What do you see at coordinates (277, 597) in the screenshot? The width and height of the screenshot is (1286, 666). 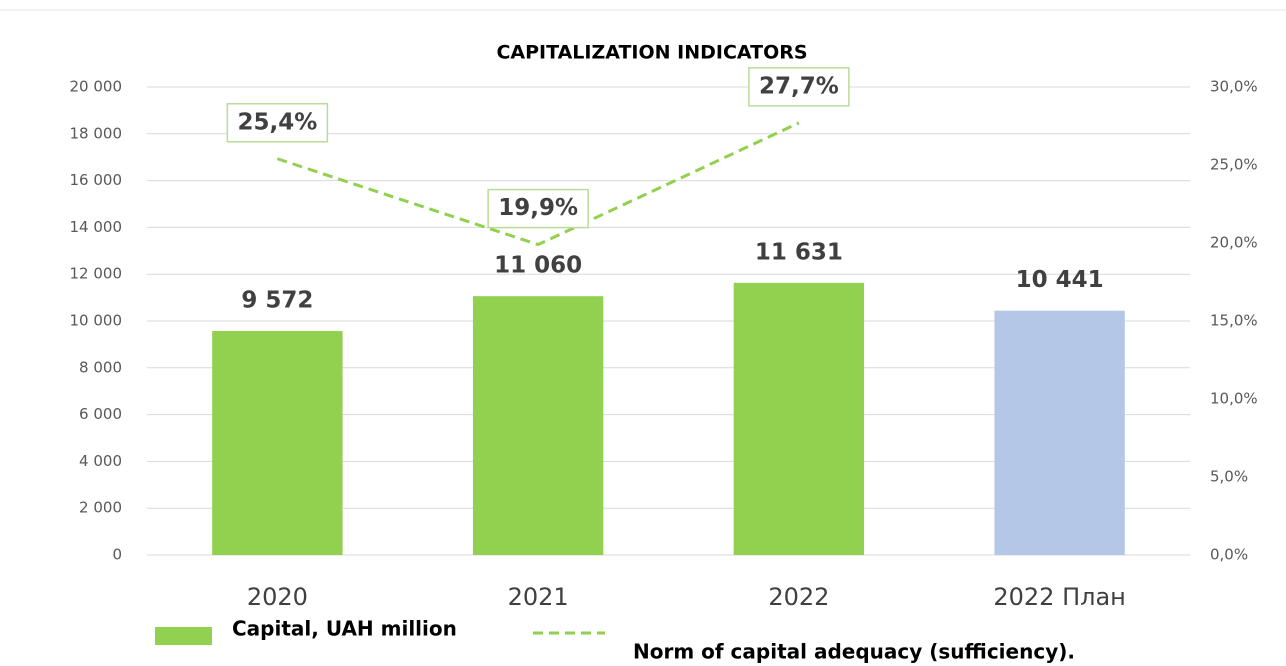 I see `x-tick-label: 2020` at bounding box center [277, 597].